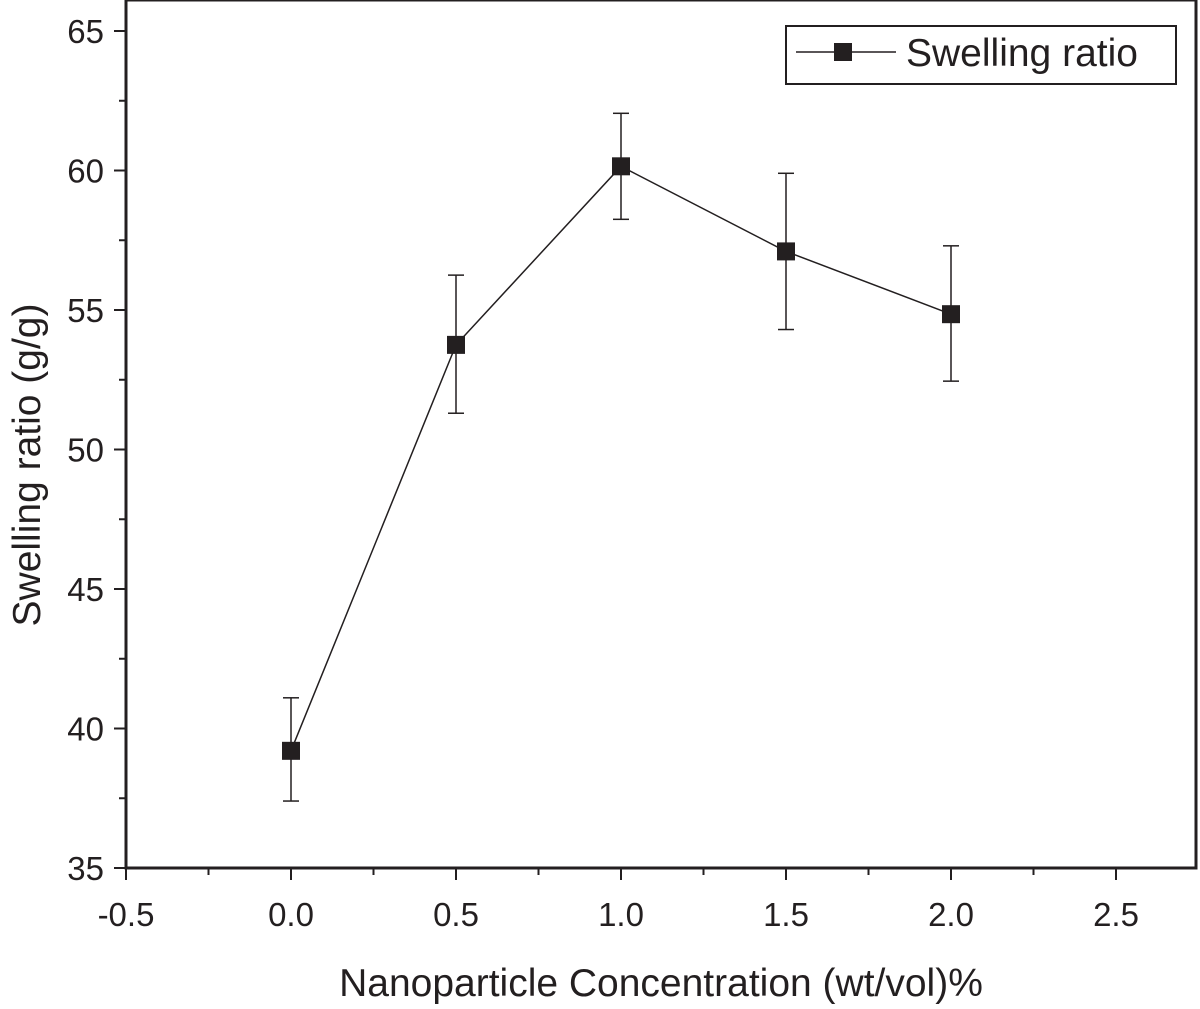  What do you see at coordinates (661, 983) in the screenshot?
I see `x-axis-title: Nanoparticle Concentration (wt/vol)%` at bounding box center [661, 983].